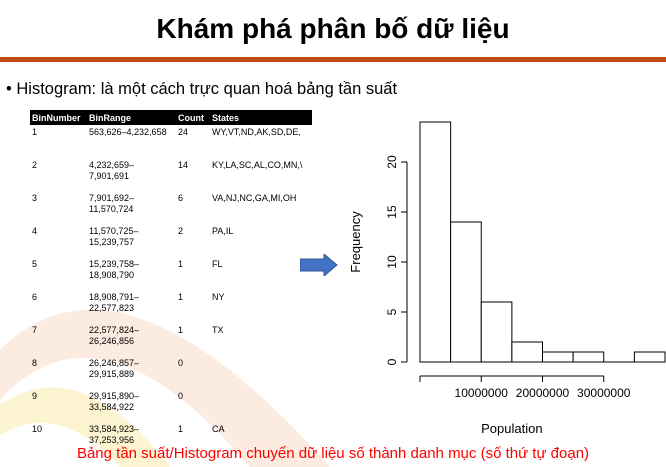 This screenshot has height=467, width=666. Describe the element at coordinates (35, 330) in the screenshot. I see `cell-bin: 7` at that location.